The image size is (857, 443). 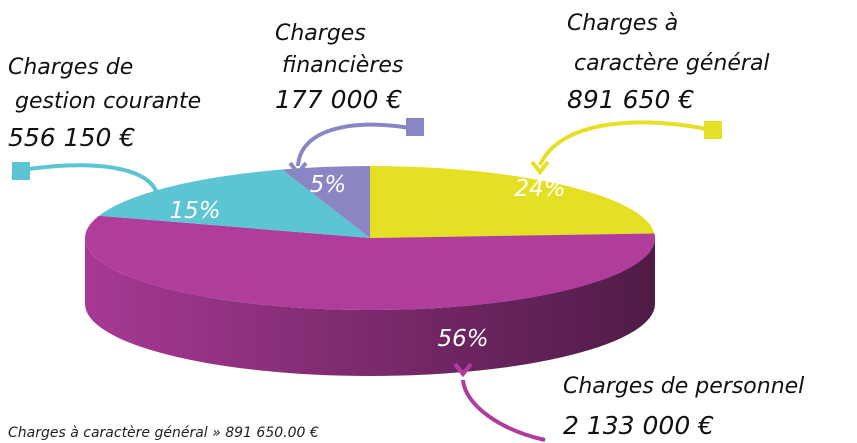 I want to click on value-label: 24%, so click(x=539, y=189).